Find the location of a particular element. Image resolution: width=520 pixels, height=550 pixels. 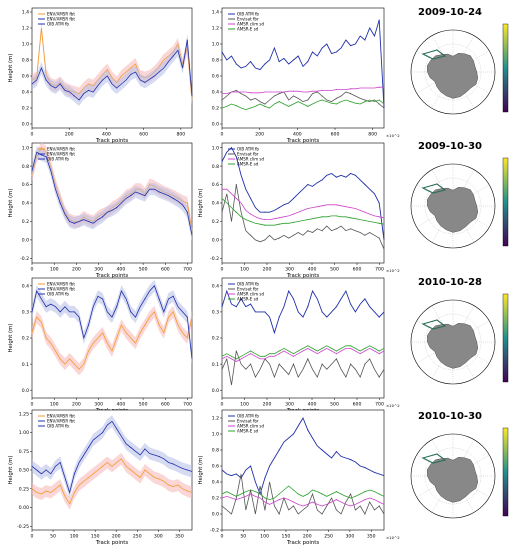

y-tick-label: 0.0 is located at coordinates (215, 125).